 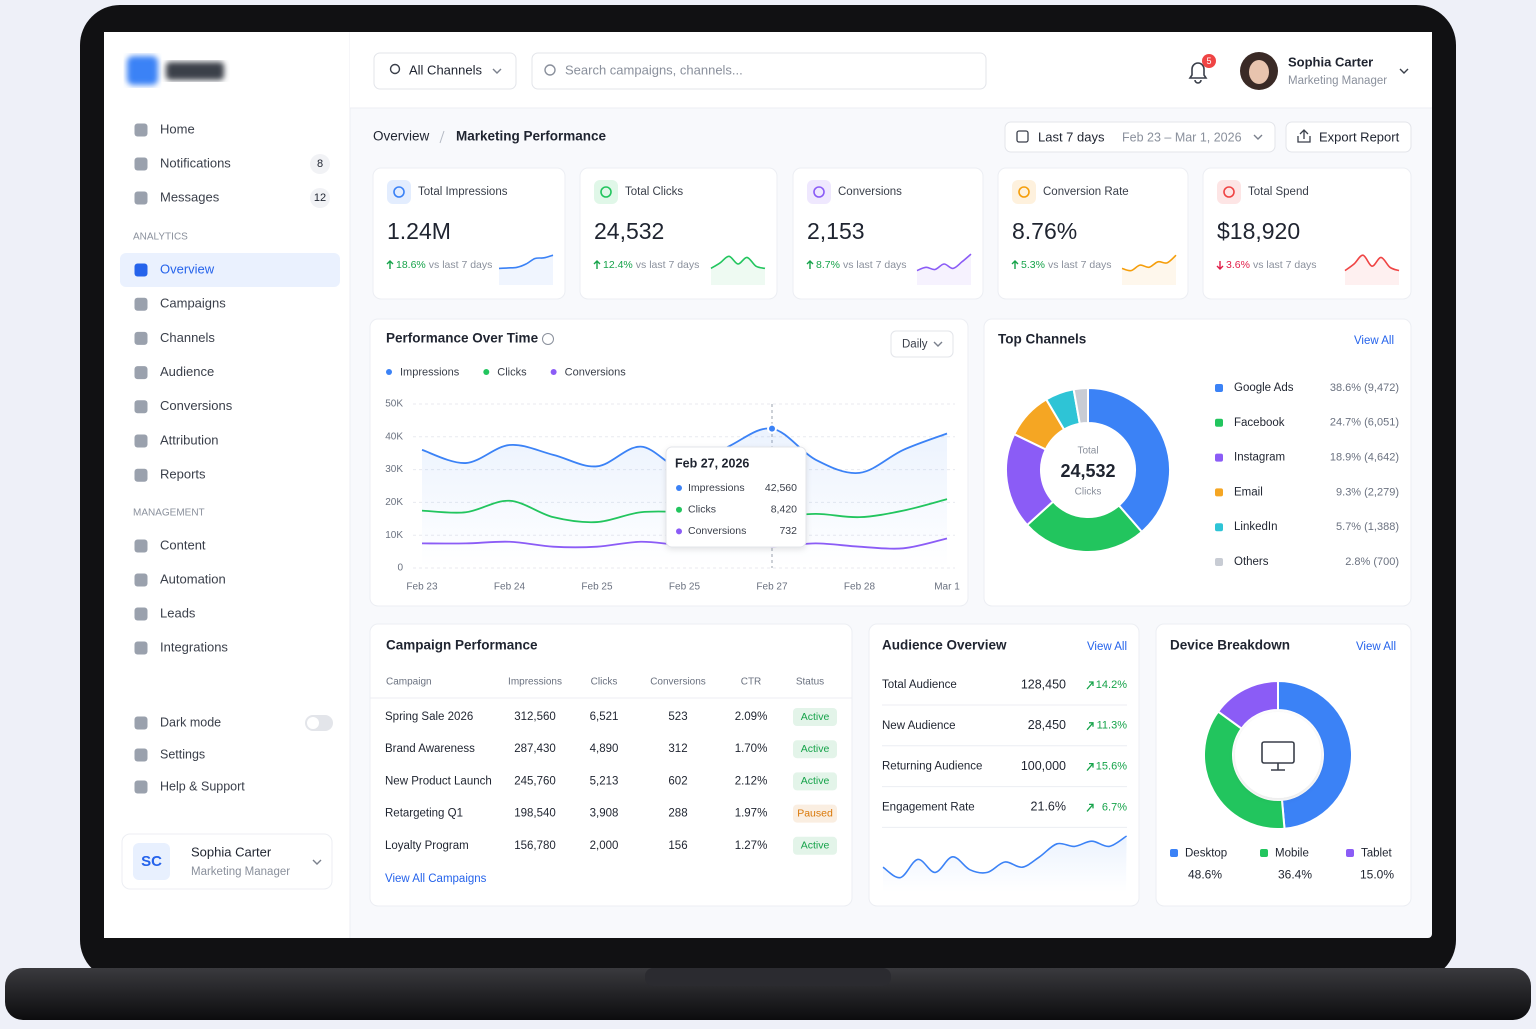 What do you see at coordinates (394, 535) in the screenshot?
I see `y-tick-label: 10K` at bounding box center [394, 535].